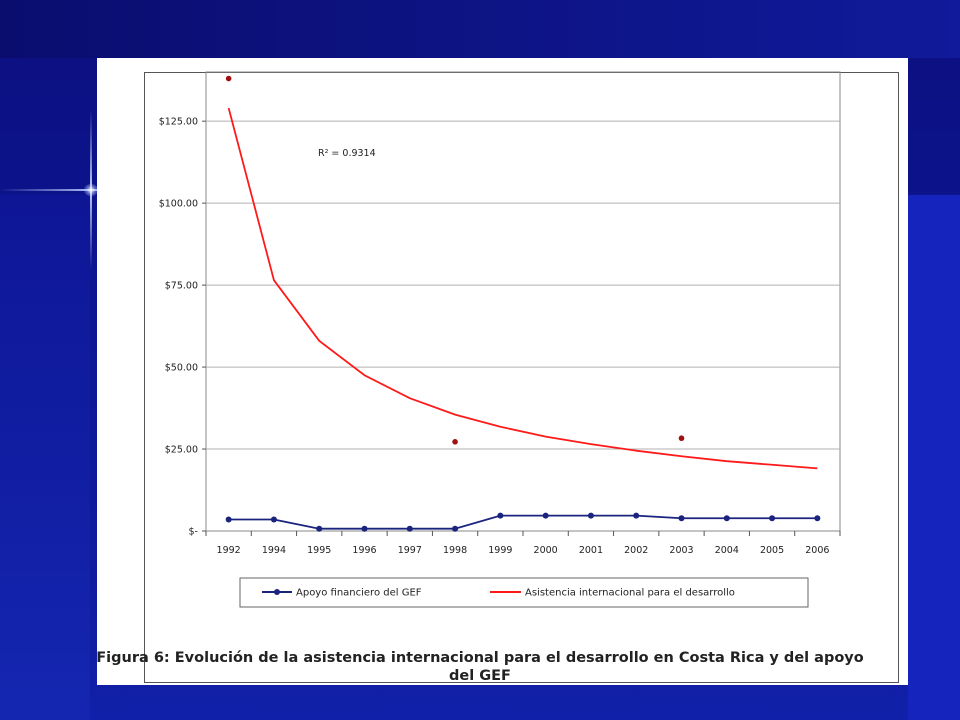  Describe the element at coordinates (523, 522) in the screenshot. I see `series-line-gef` at that location.